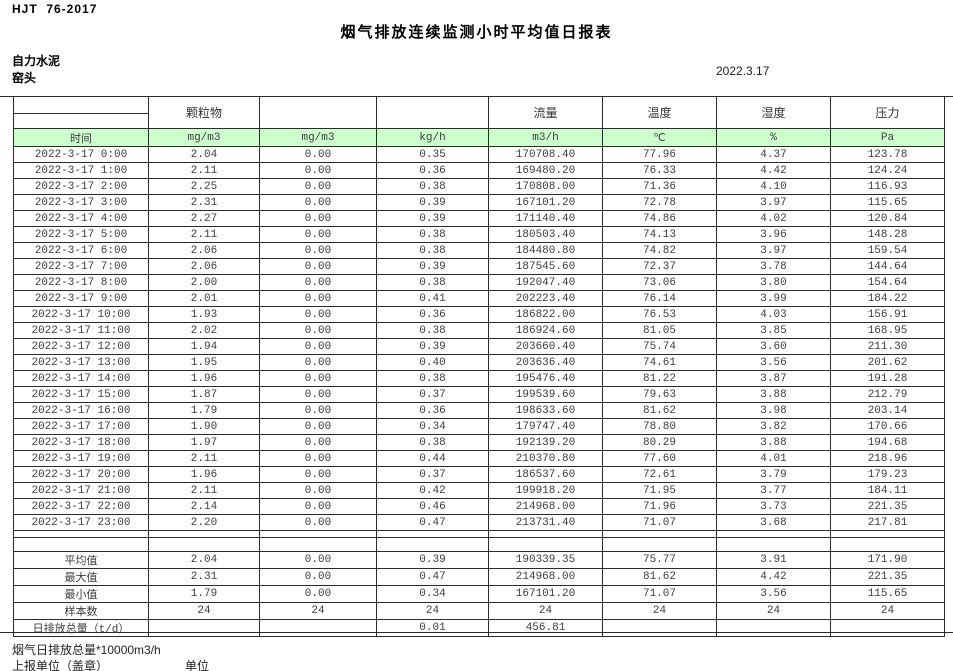  Describe the element at coordinates (432, 137) in the screenshot. I see `unit-cell-kg-h: kg/h` at that location.